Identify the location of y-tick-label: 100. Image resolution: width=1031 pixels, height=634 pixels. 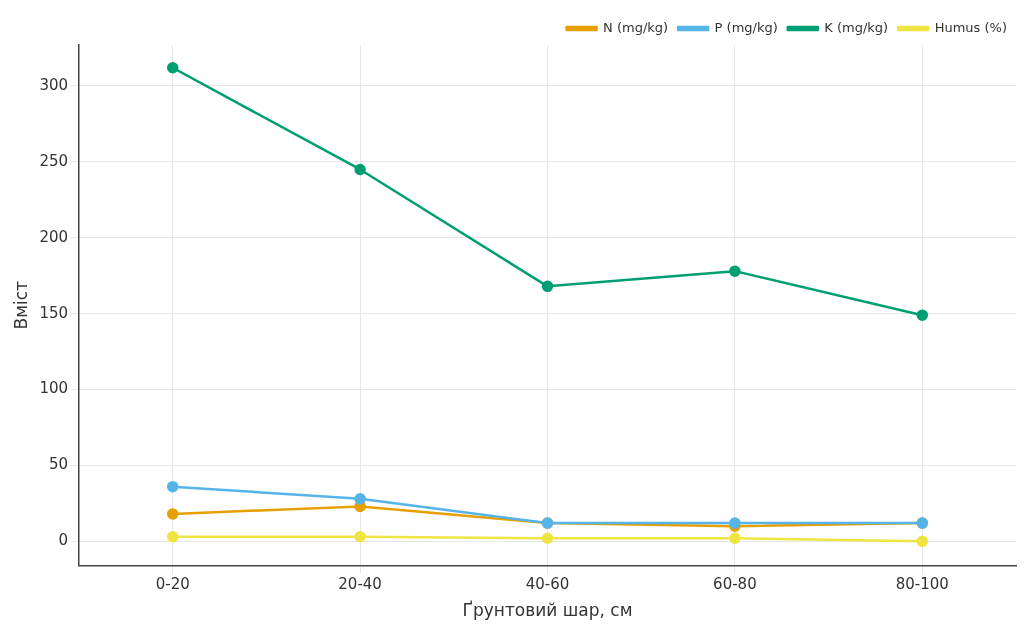
(54, 388).